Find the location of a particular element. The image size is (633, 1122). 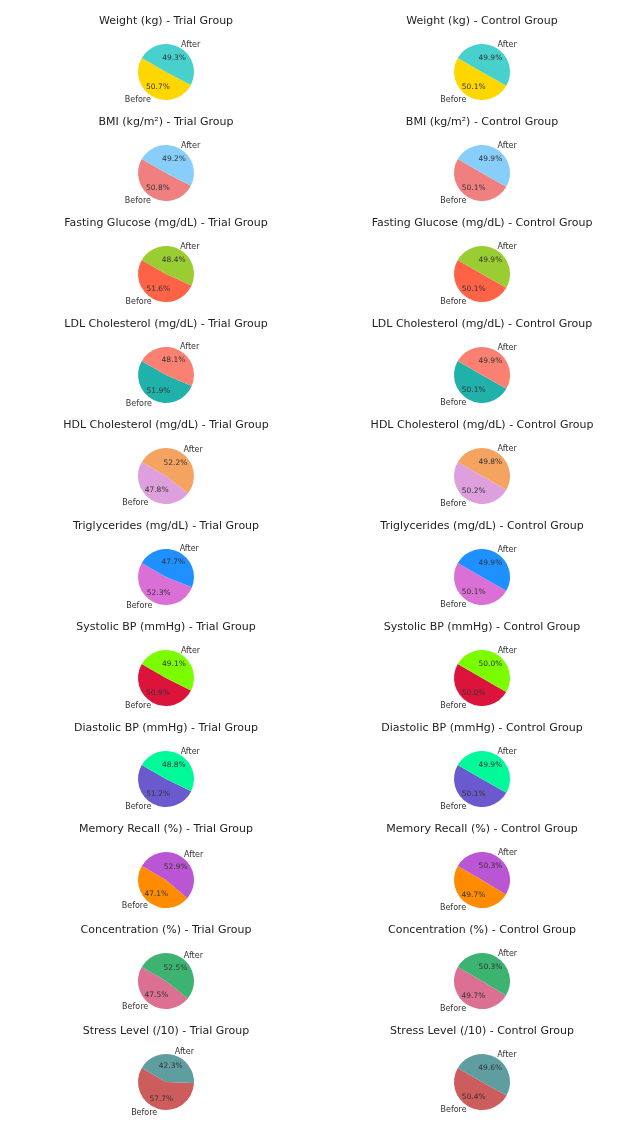

chart-title: Systolic BP (mmHg) - Trial Group is located at coordinates (166, 627).